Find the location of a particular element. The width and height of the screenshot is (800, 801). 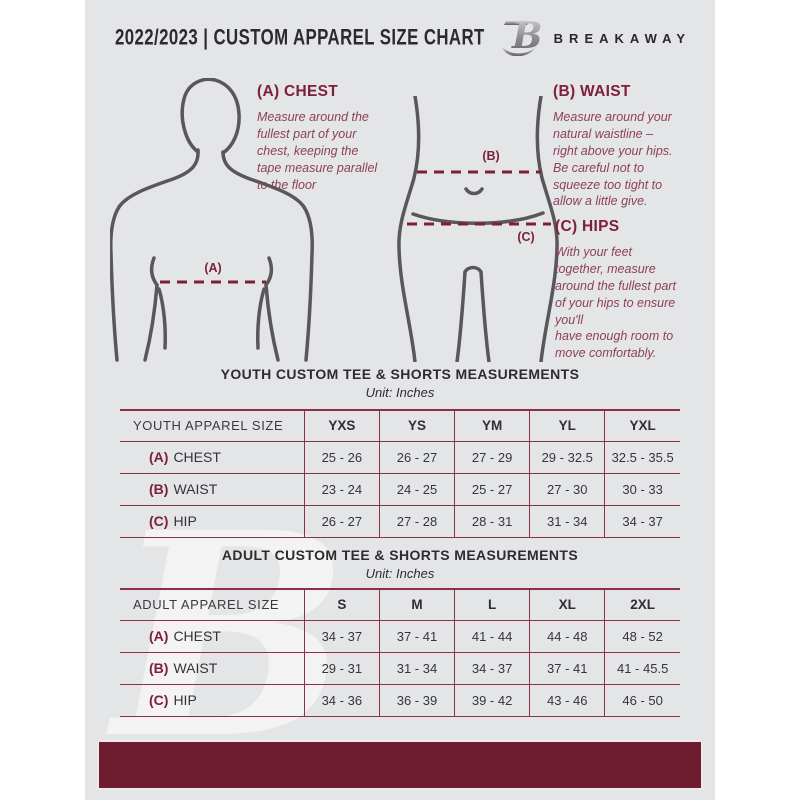

page-title: 2022/2023 | CUSTOM APPAREL SIZE CHART is located at coordinates (300, 38).